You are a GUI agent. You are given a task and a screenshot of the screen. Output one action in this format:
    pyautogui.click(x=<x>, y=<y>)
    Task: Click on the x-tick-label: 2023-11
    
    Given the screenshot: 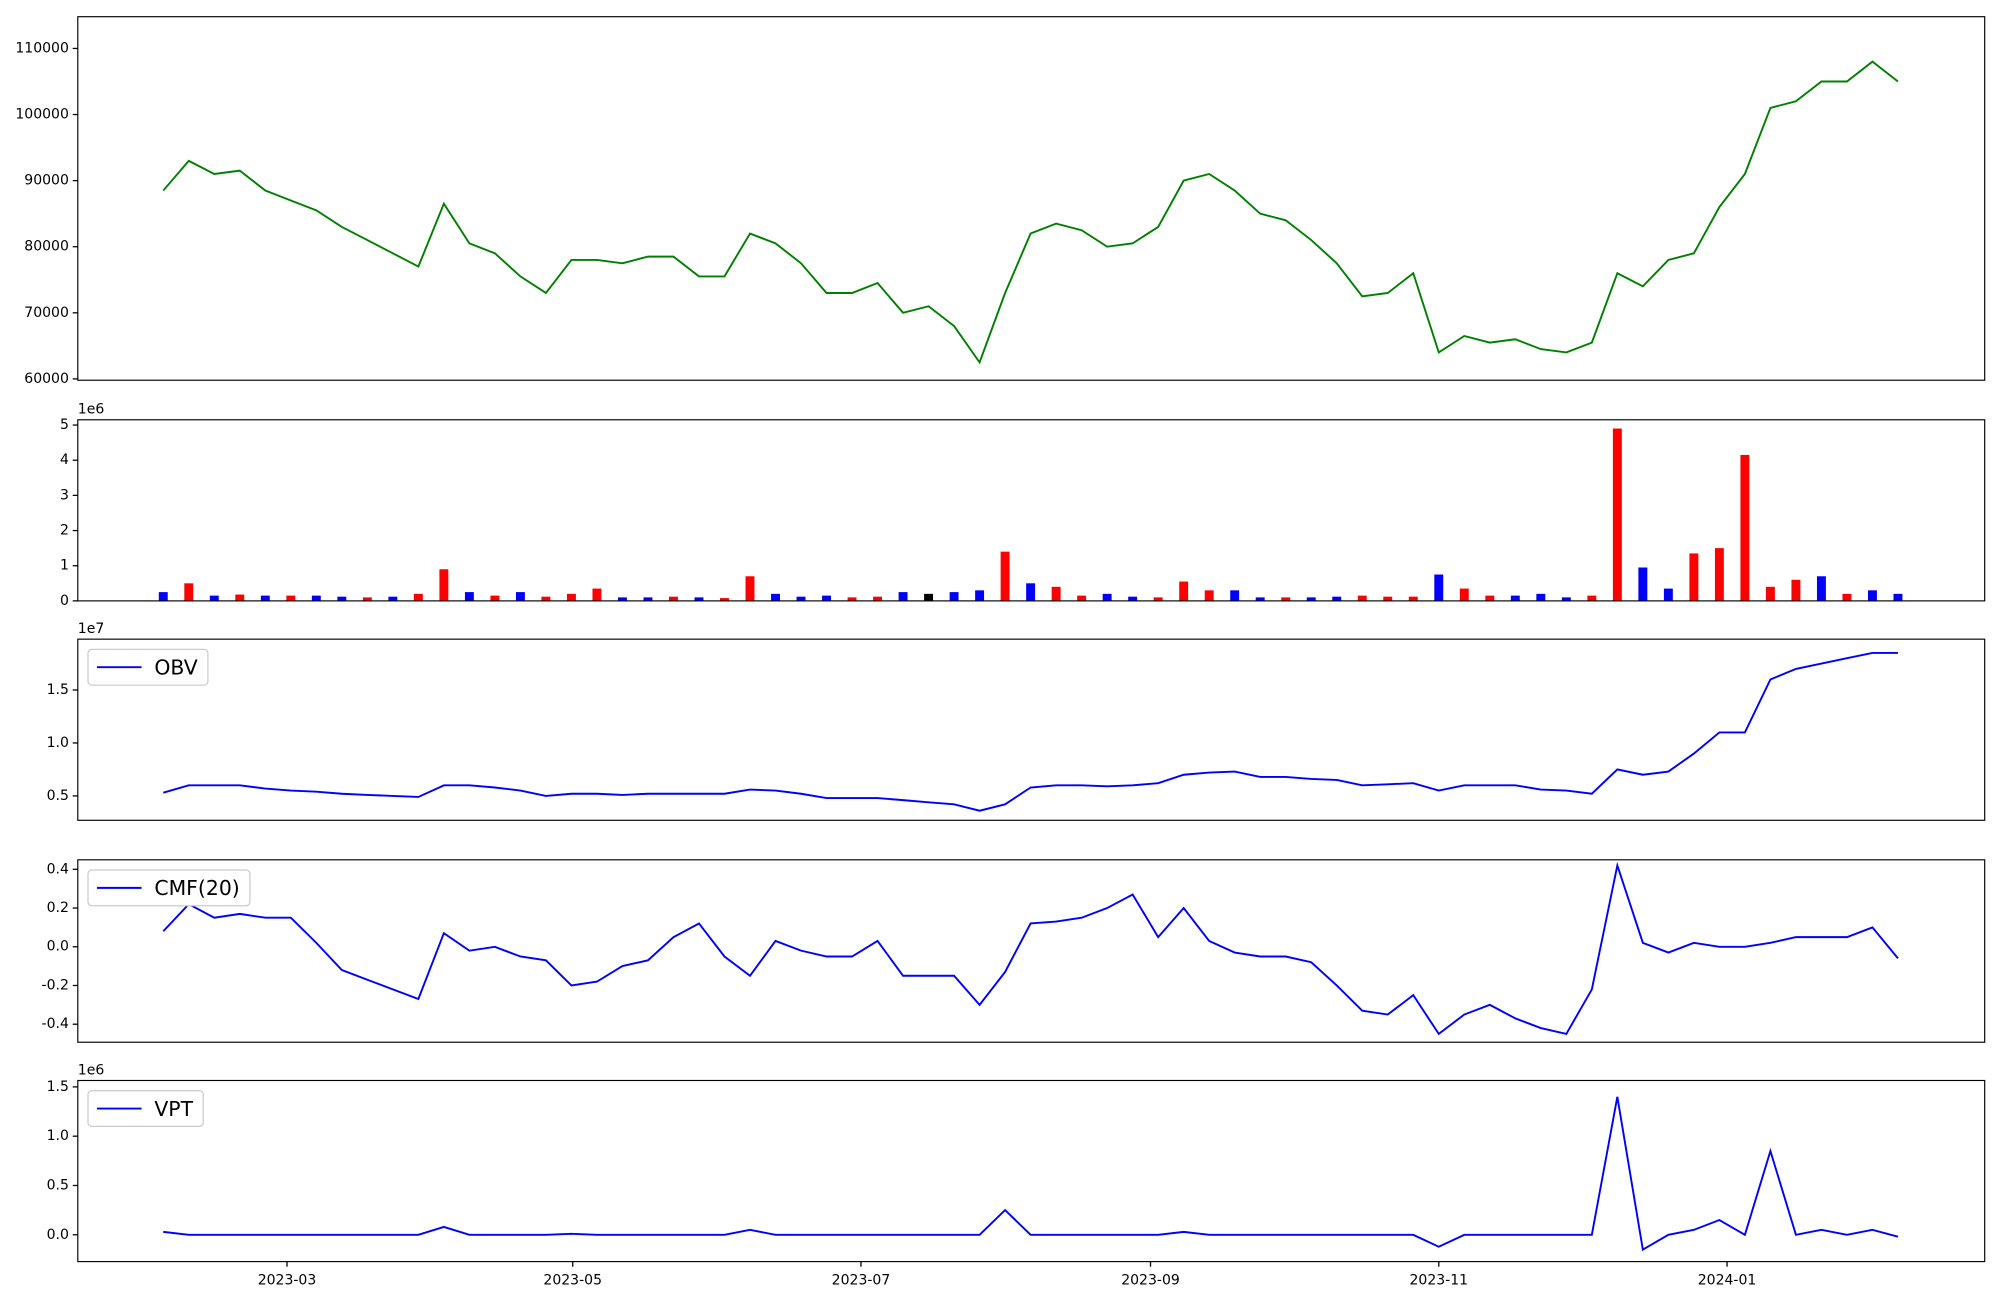 What is the action you would take?
    pyautogui.click(x=1438, y=1281)
    